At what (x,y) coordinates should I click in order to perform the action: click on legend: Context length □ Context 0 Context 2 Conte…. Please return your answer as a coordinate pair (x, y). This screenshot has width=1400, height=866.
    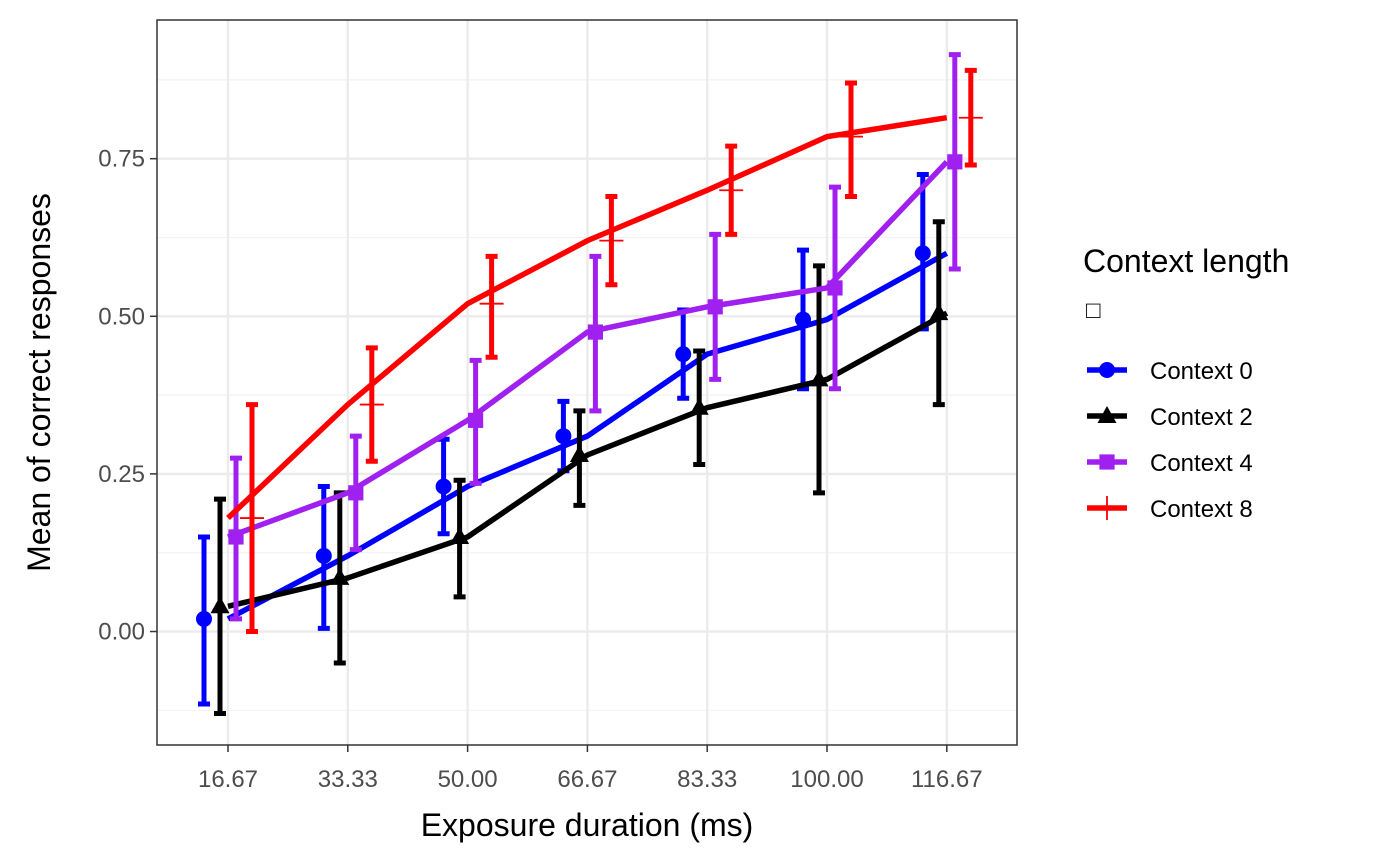
    Looking at the image, I should click on (1186, 383).